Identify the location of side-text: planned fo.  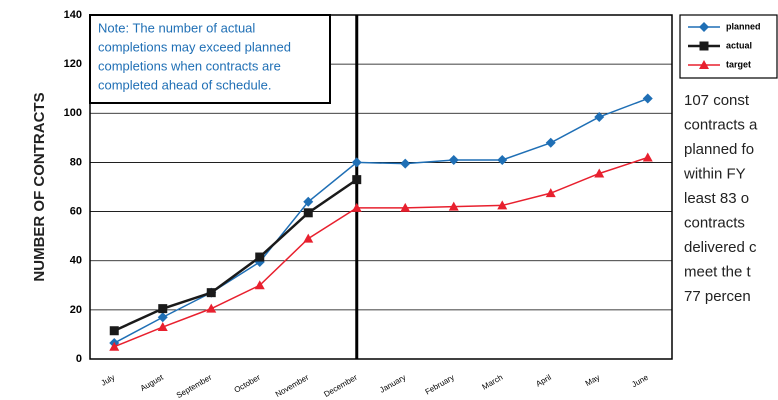
(719, 149).